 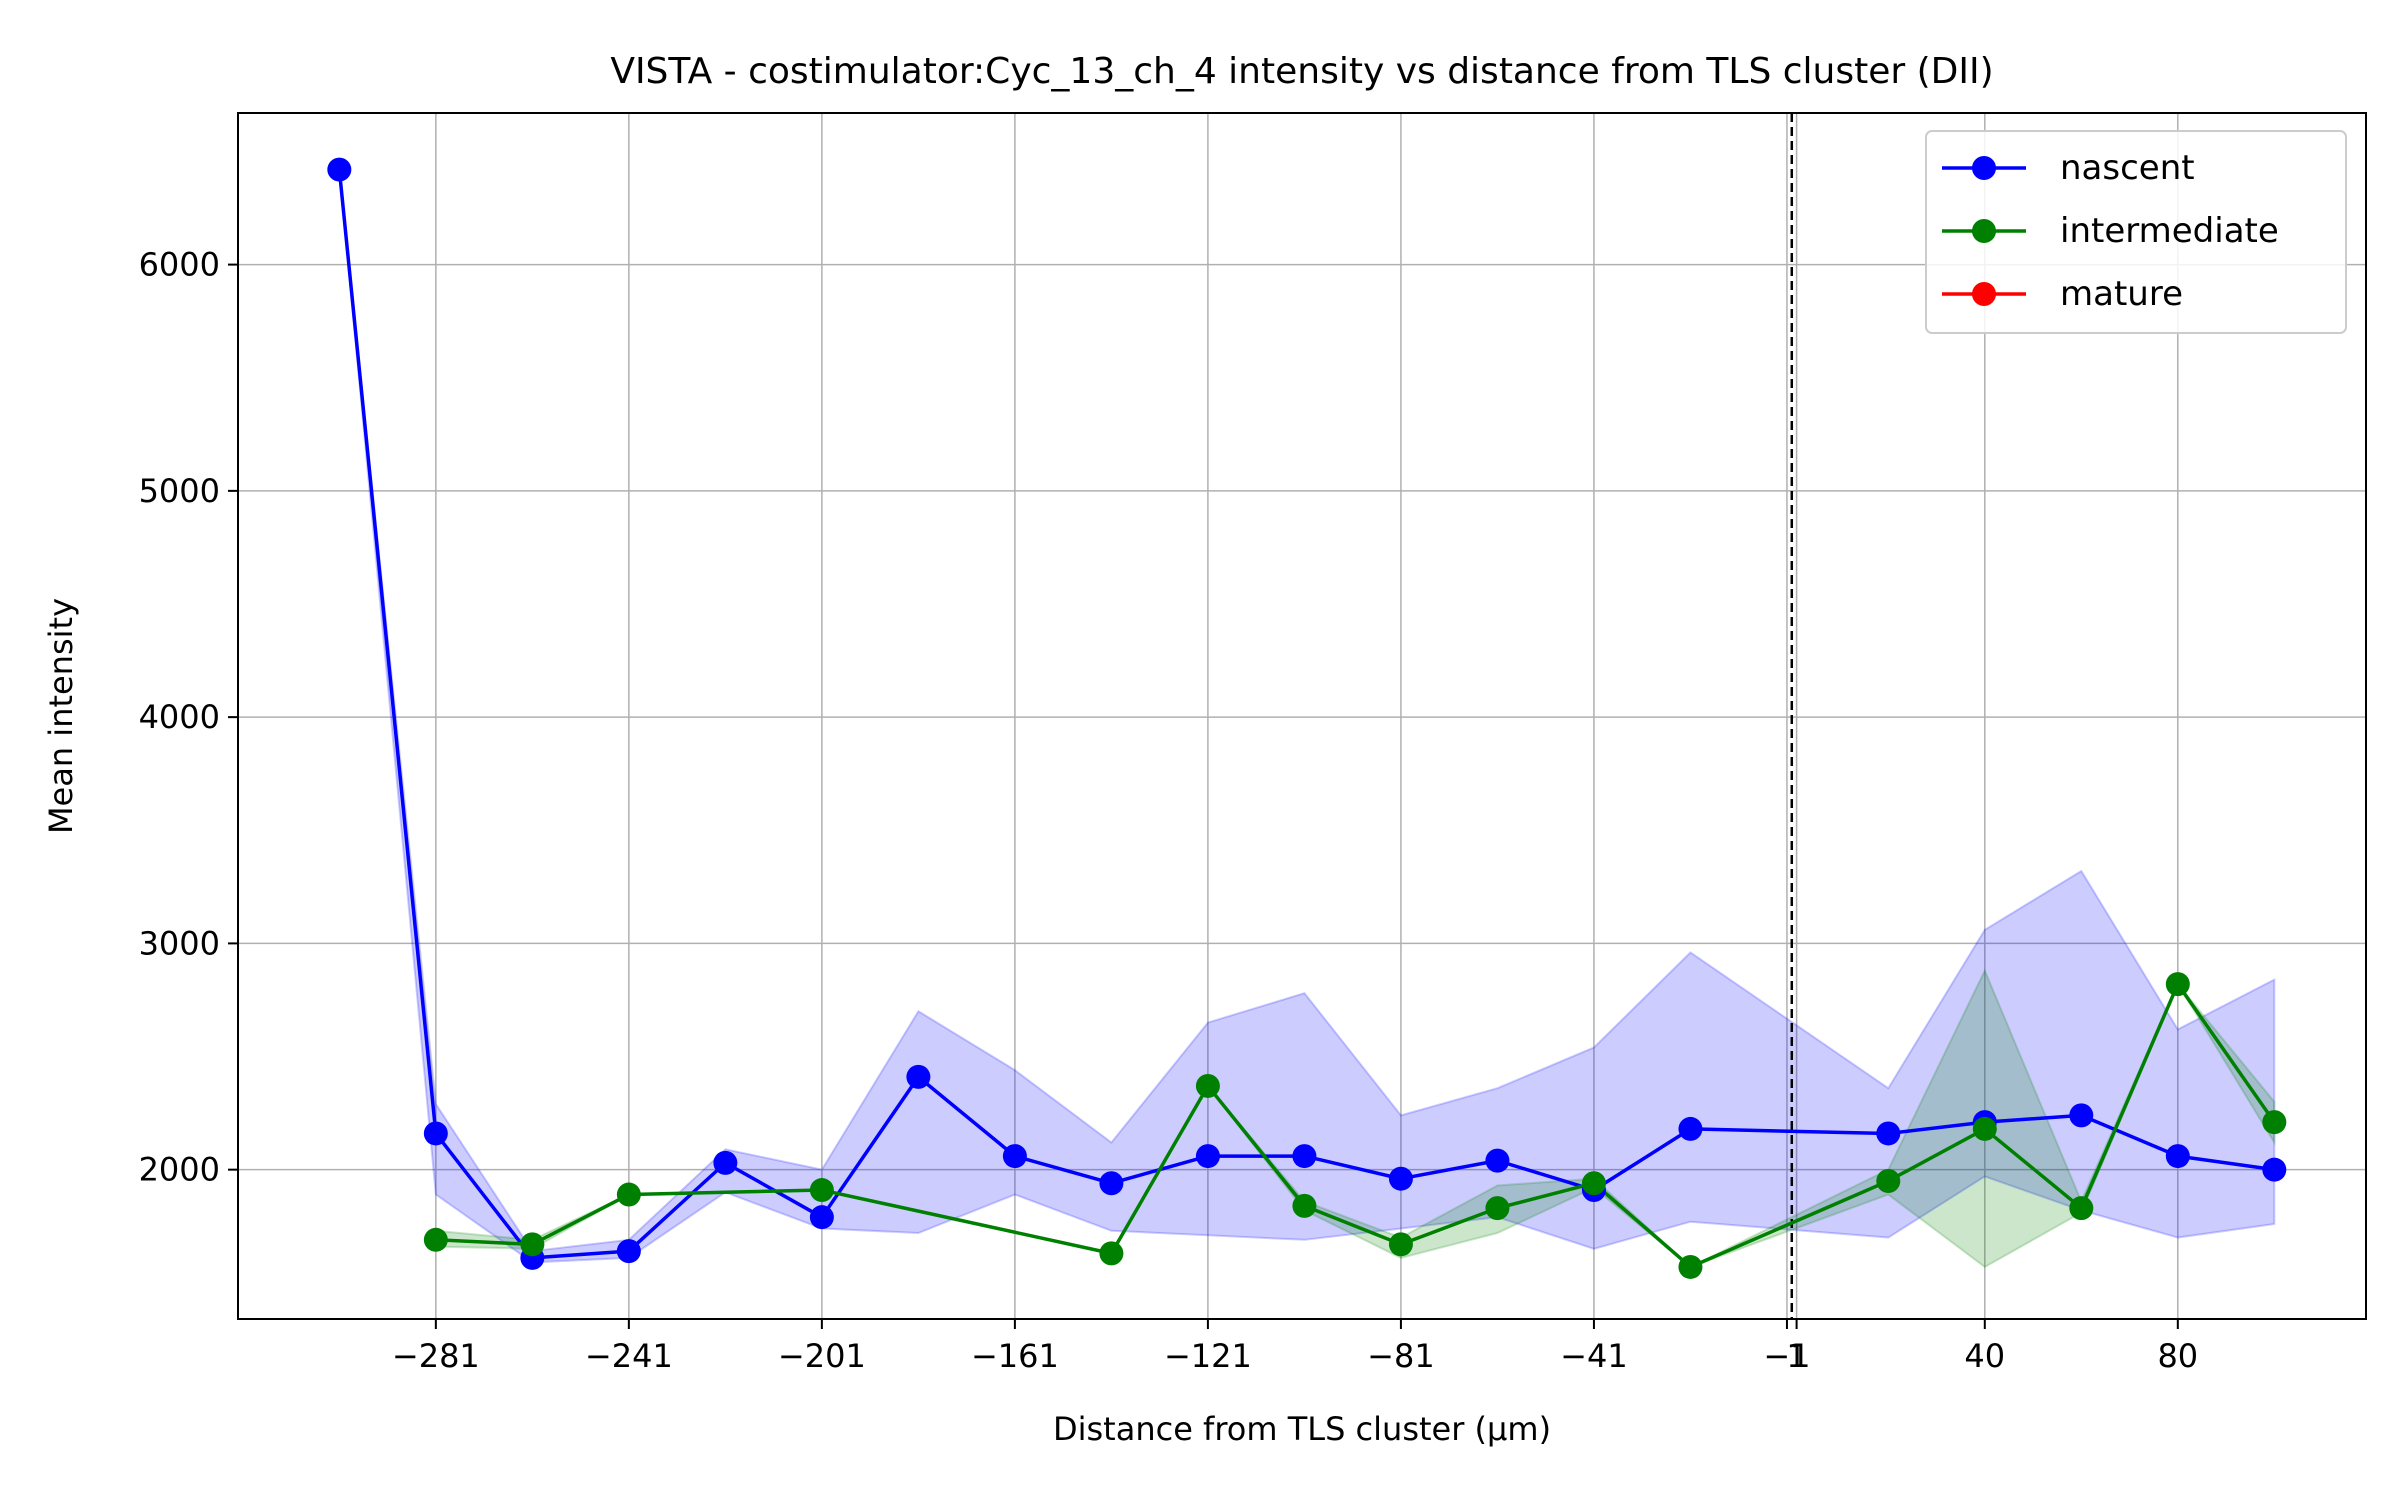 I want to click on x-tick-label: −161, so click(x=1015, y=1356).